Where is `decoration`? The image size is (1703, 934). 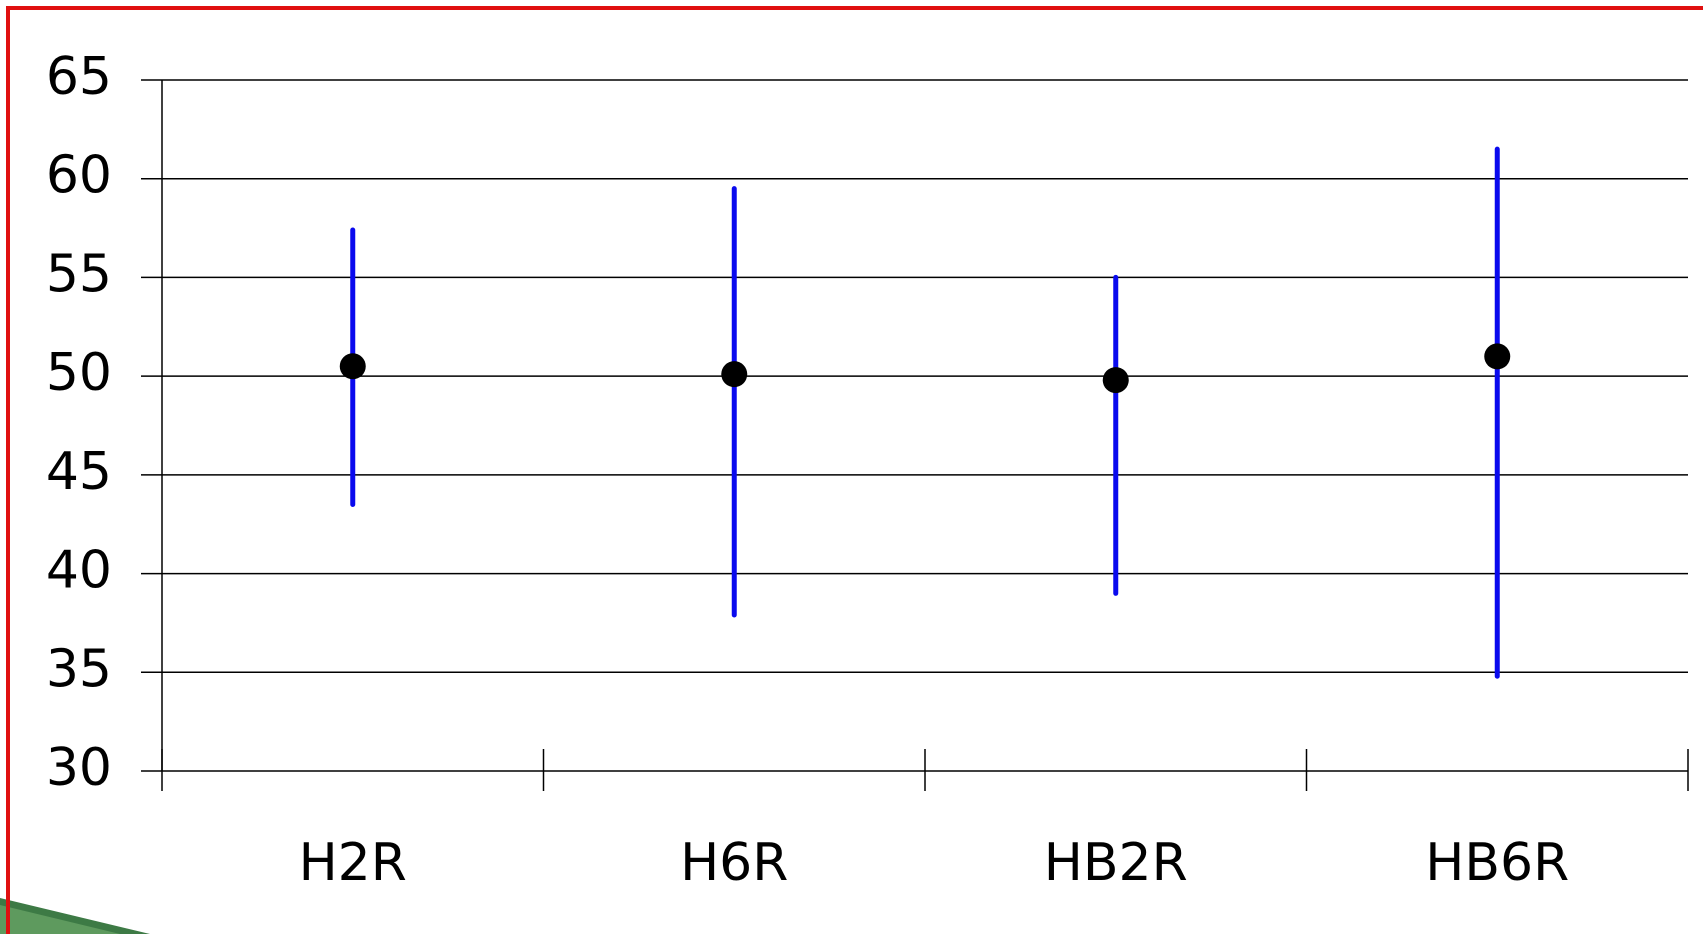
decoration is located at coordinates (60, 919).